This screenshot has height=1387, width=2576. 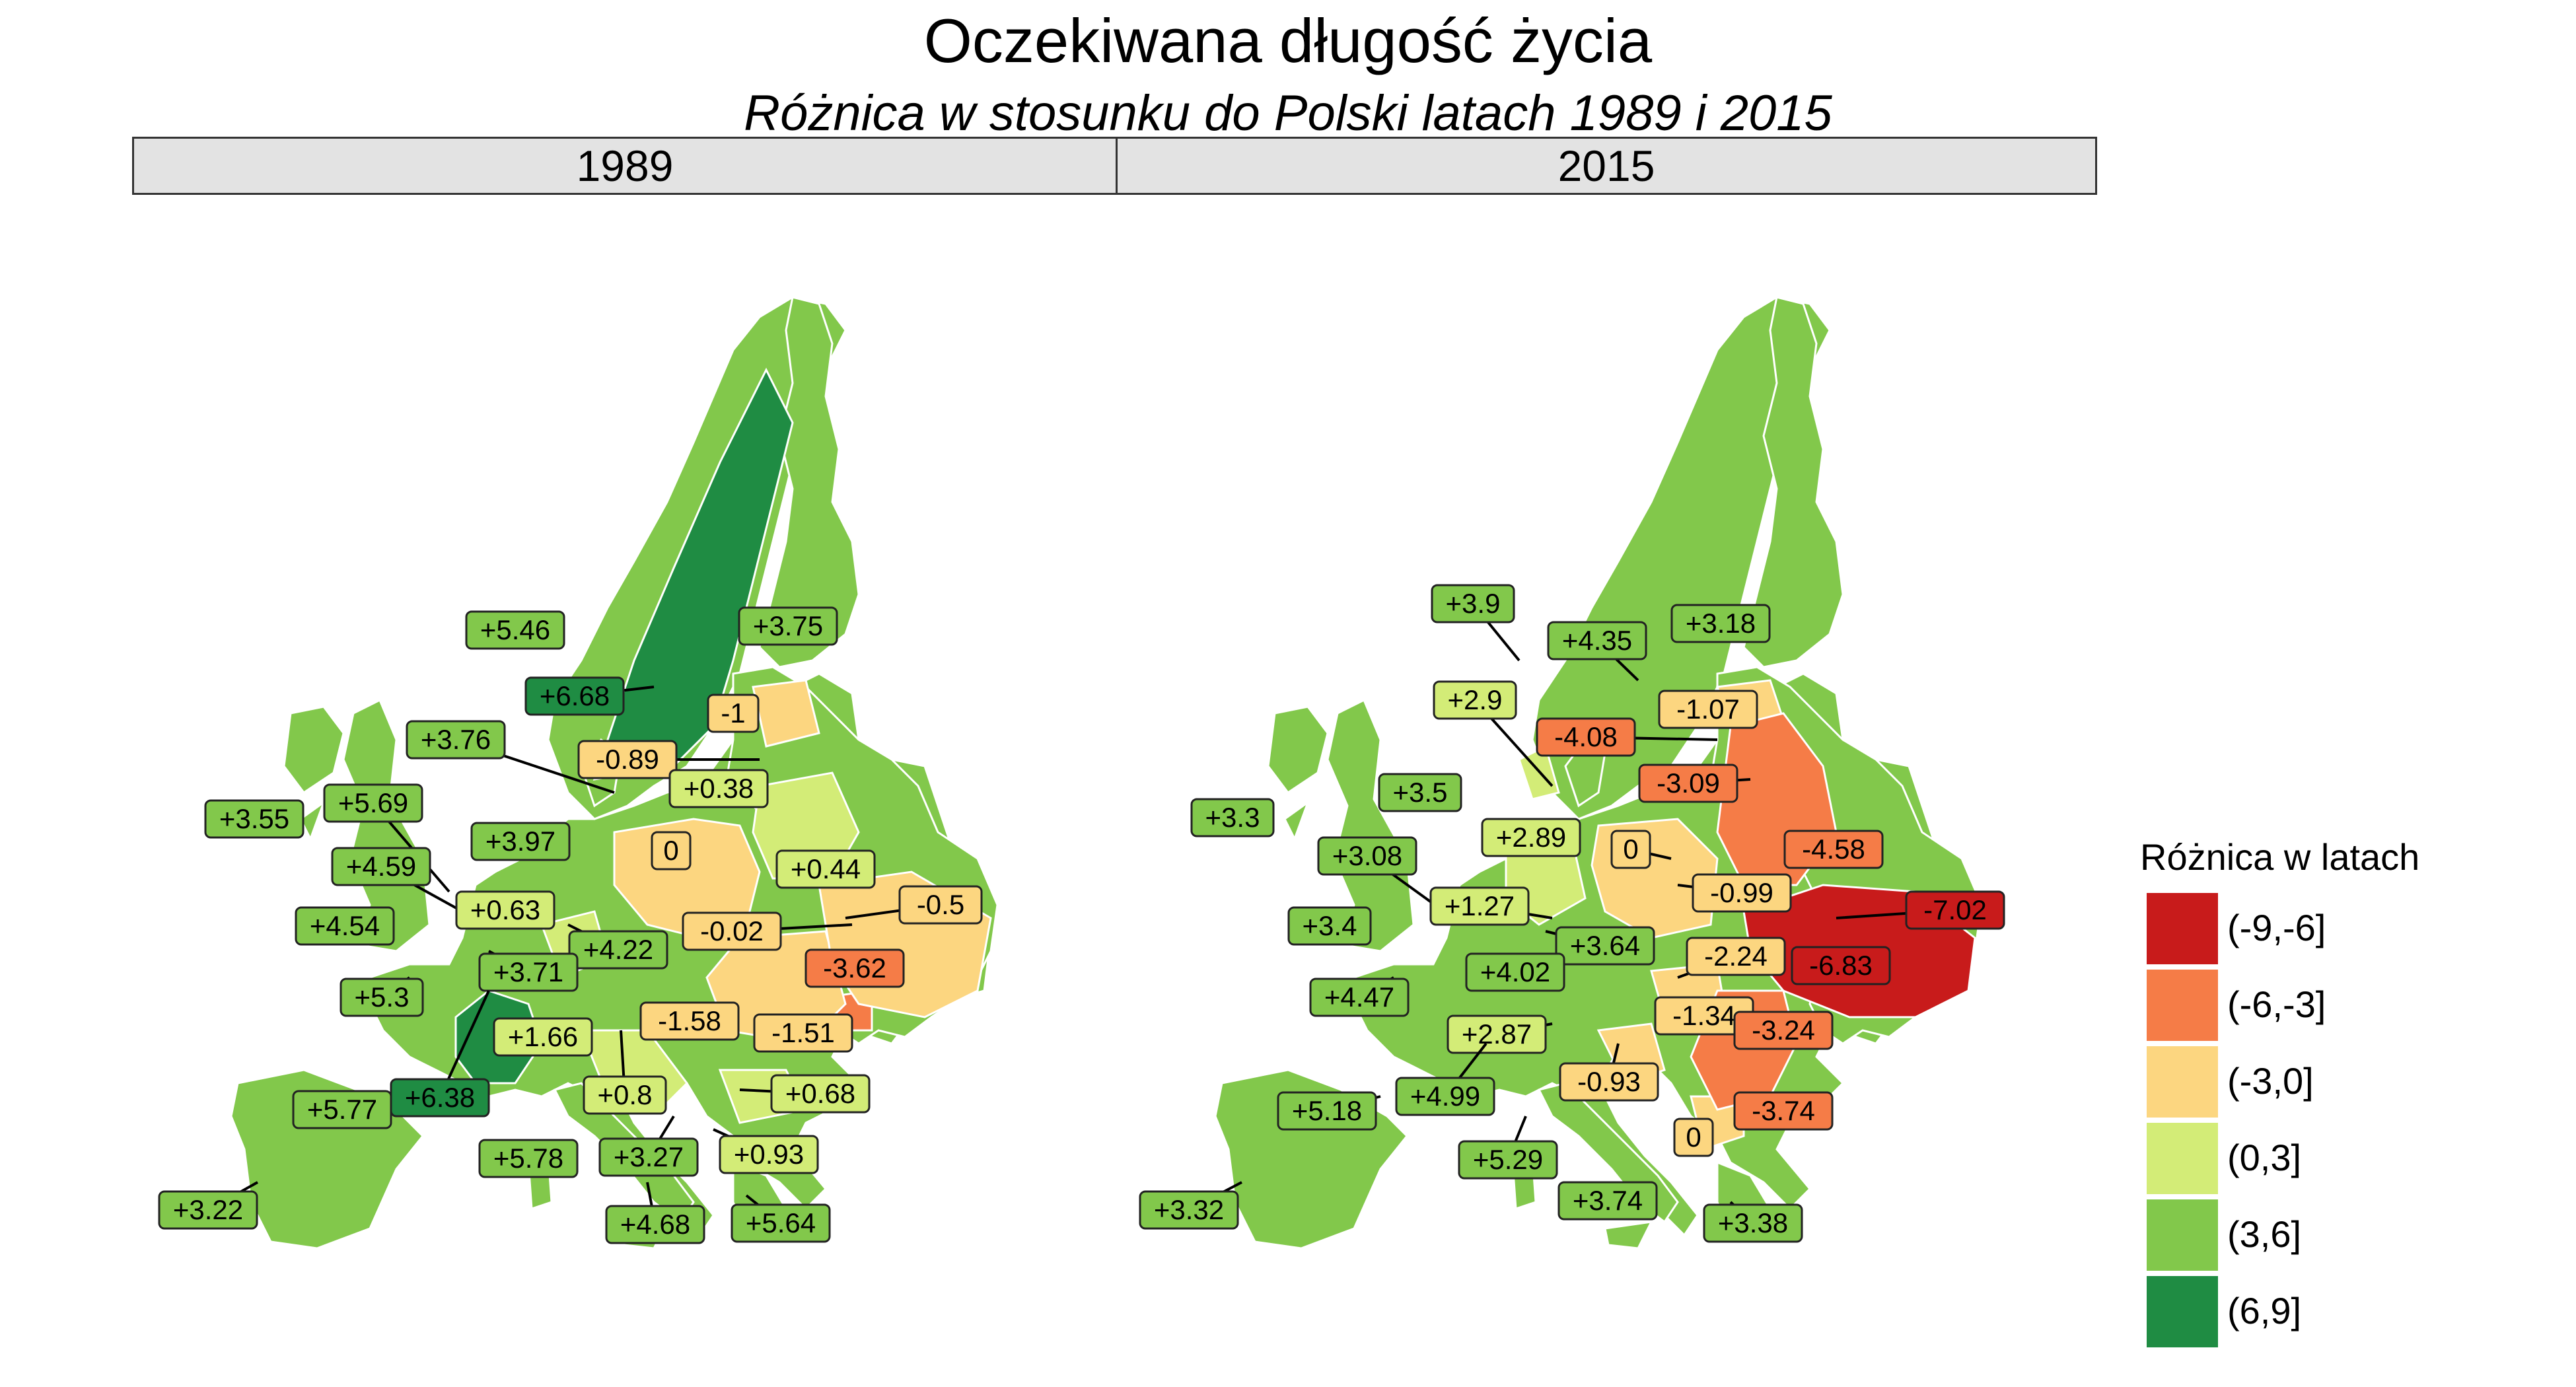 I want to click on value-label: +5.77, so click(x=342, y=1109).